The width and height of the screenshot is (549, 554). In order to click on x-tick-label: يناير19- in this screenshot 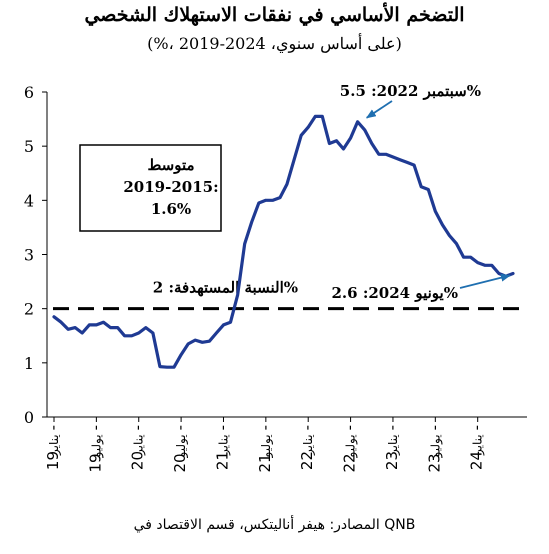, I will do `click(53, 447)`.